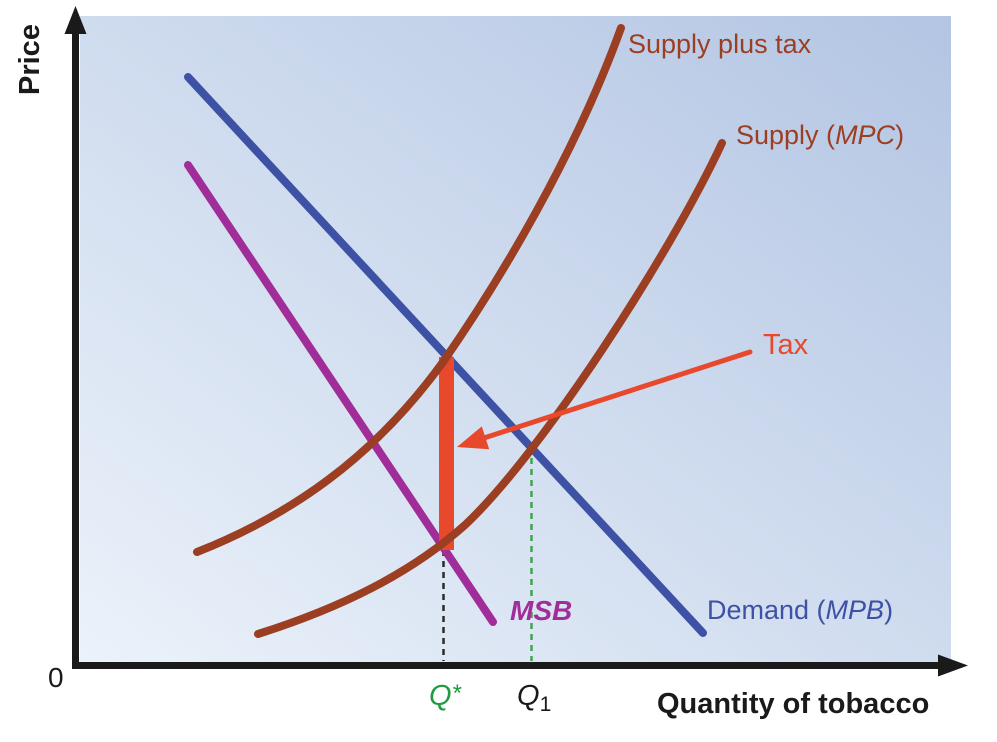 Image resolution: width=997 pixels, height=742 pixels. What do you see at coordinates (617, 395) in the screenshot?
I see `tax-arrow-line` at bounding box center [617, 395].